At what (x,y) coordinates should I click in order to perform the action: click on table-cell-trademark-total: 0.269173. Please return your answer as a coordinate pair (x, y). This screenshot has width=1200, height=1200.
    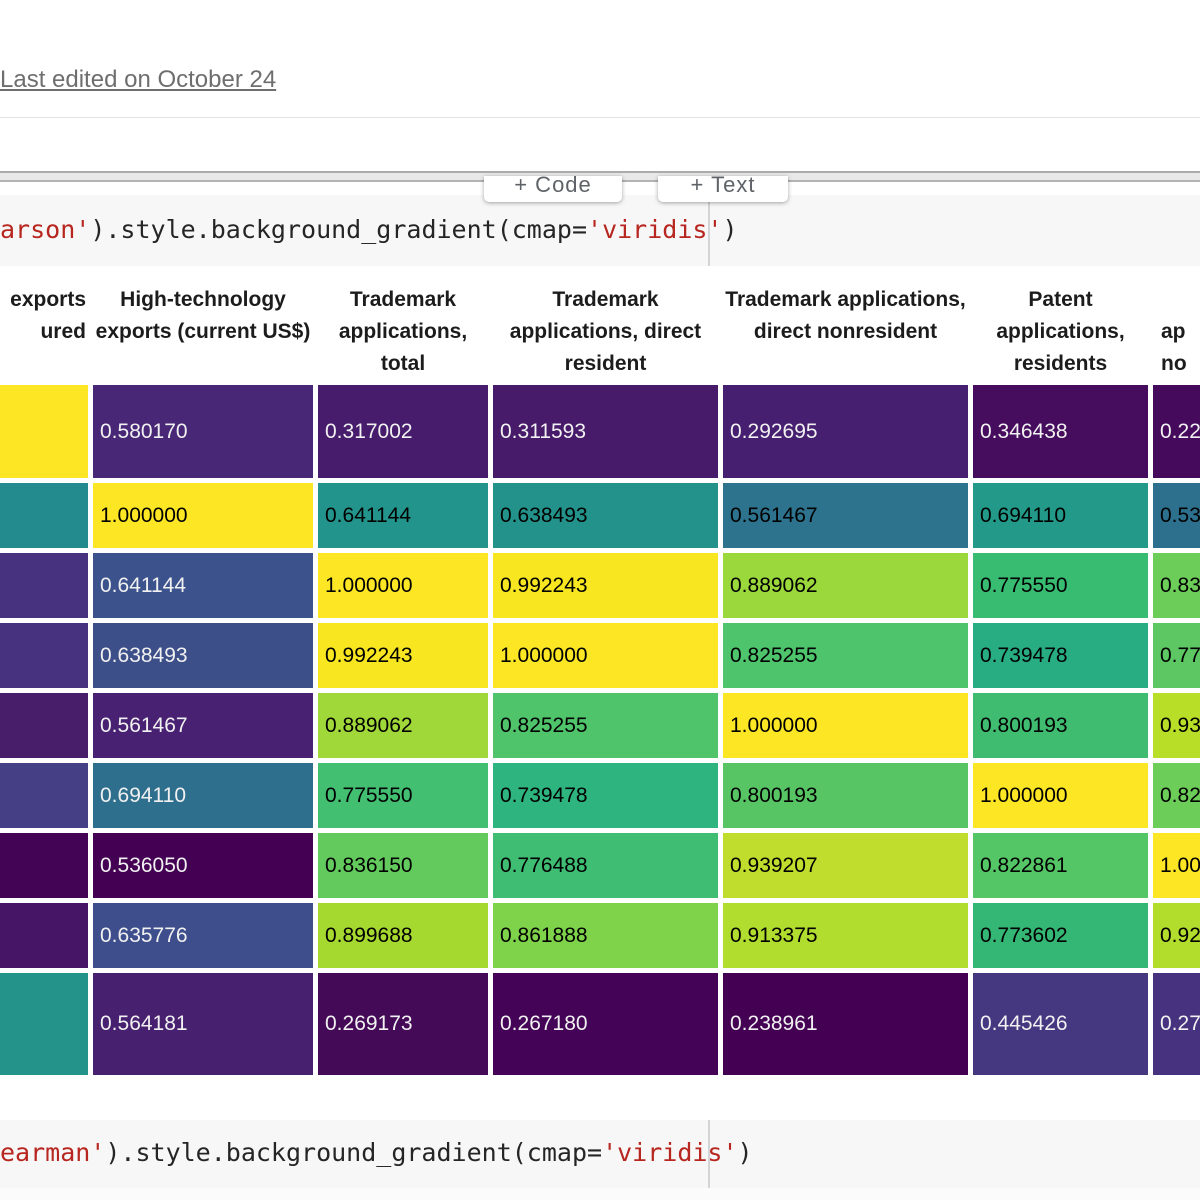
    Looking at the image, I should click on (403, 1024).